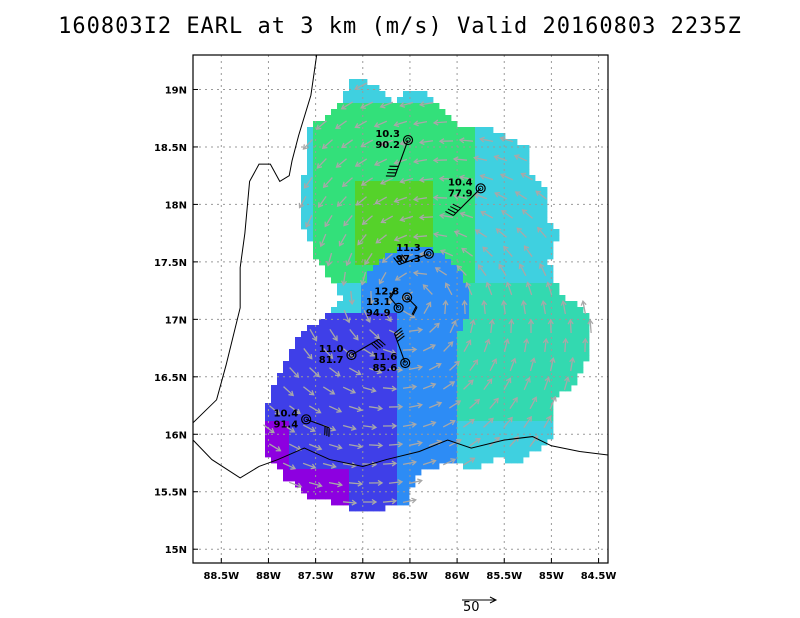 This screenshot has height=618, width=800. I want to click on observation-station: 10.477.9, so click(465, 197).